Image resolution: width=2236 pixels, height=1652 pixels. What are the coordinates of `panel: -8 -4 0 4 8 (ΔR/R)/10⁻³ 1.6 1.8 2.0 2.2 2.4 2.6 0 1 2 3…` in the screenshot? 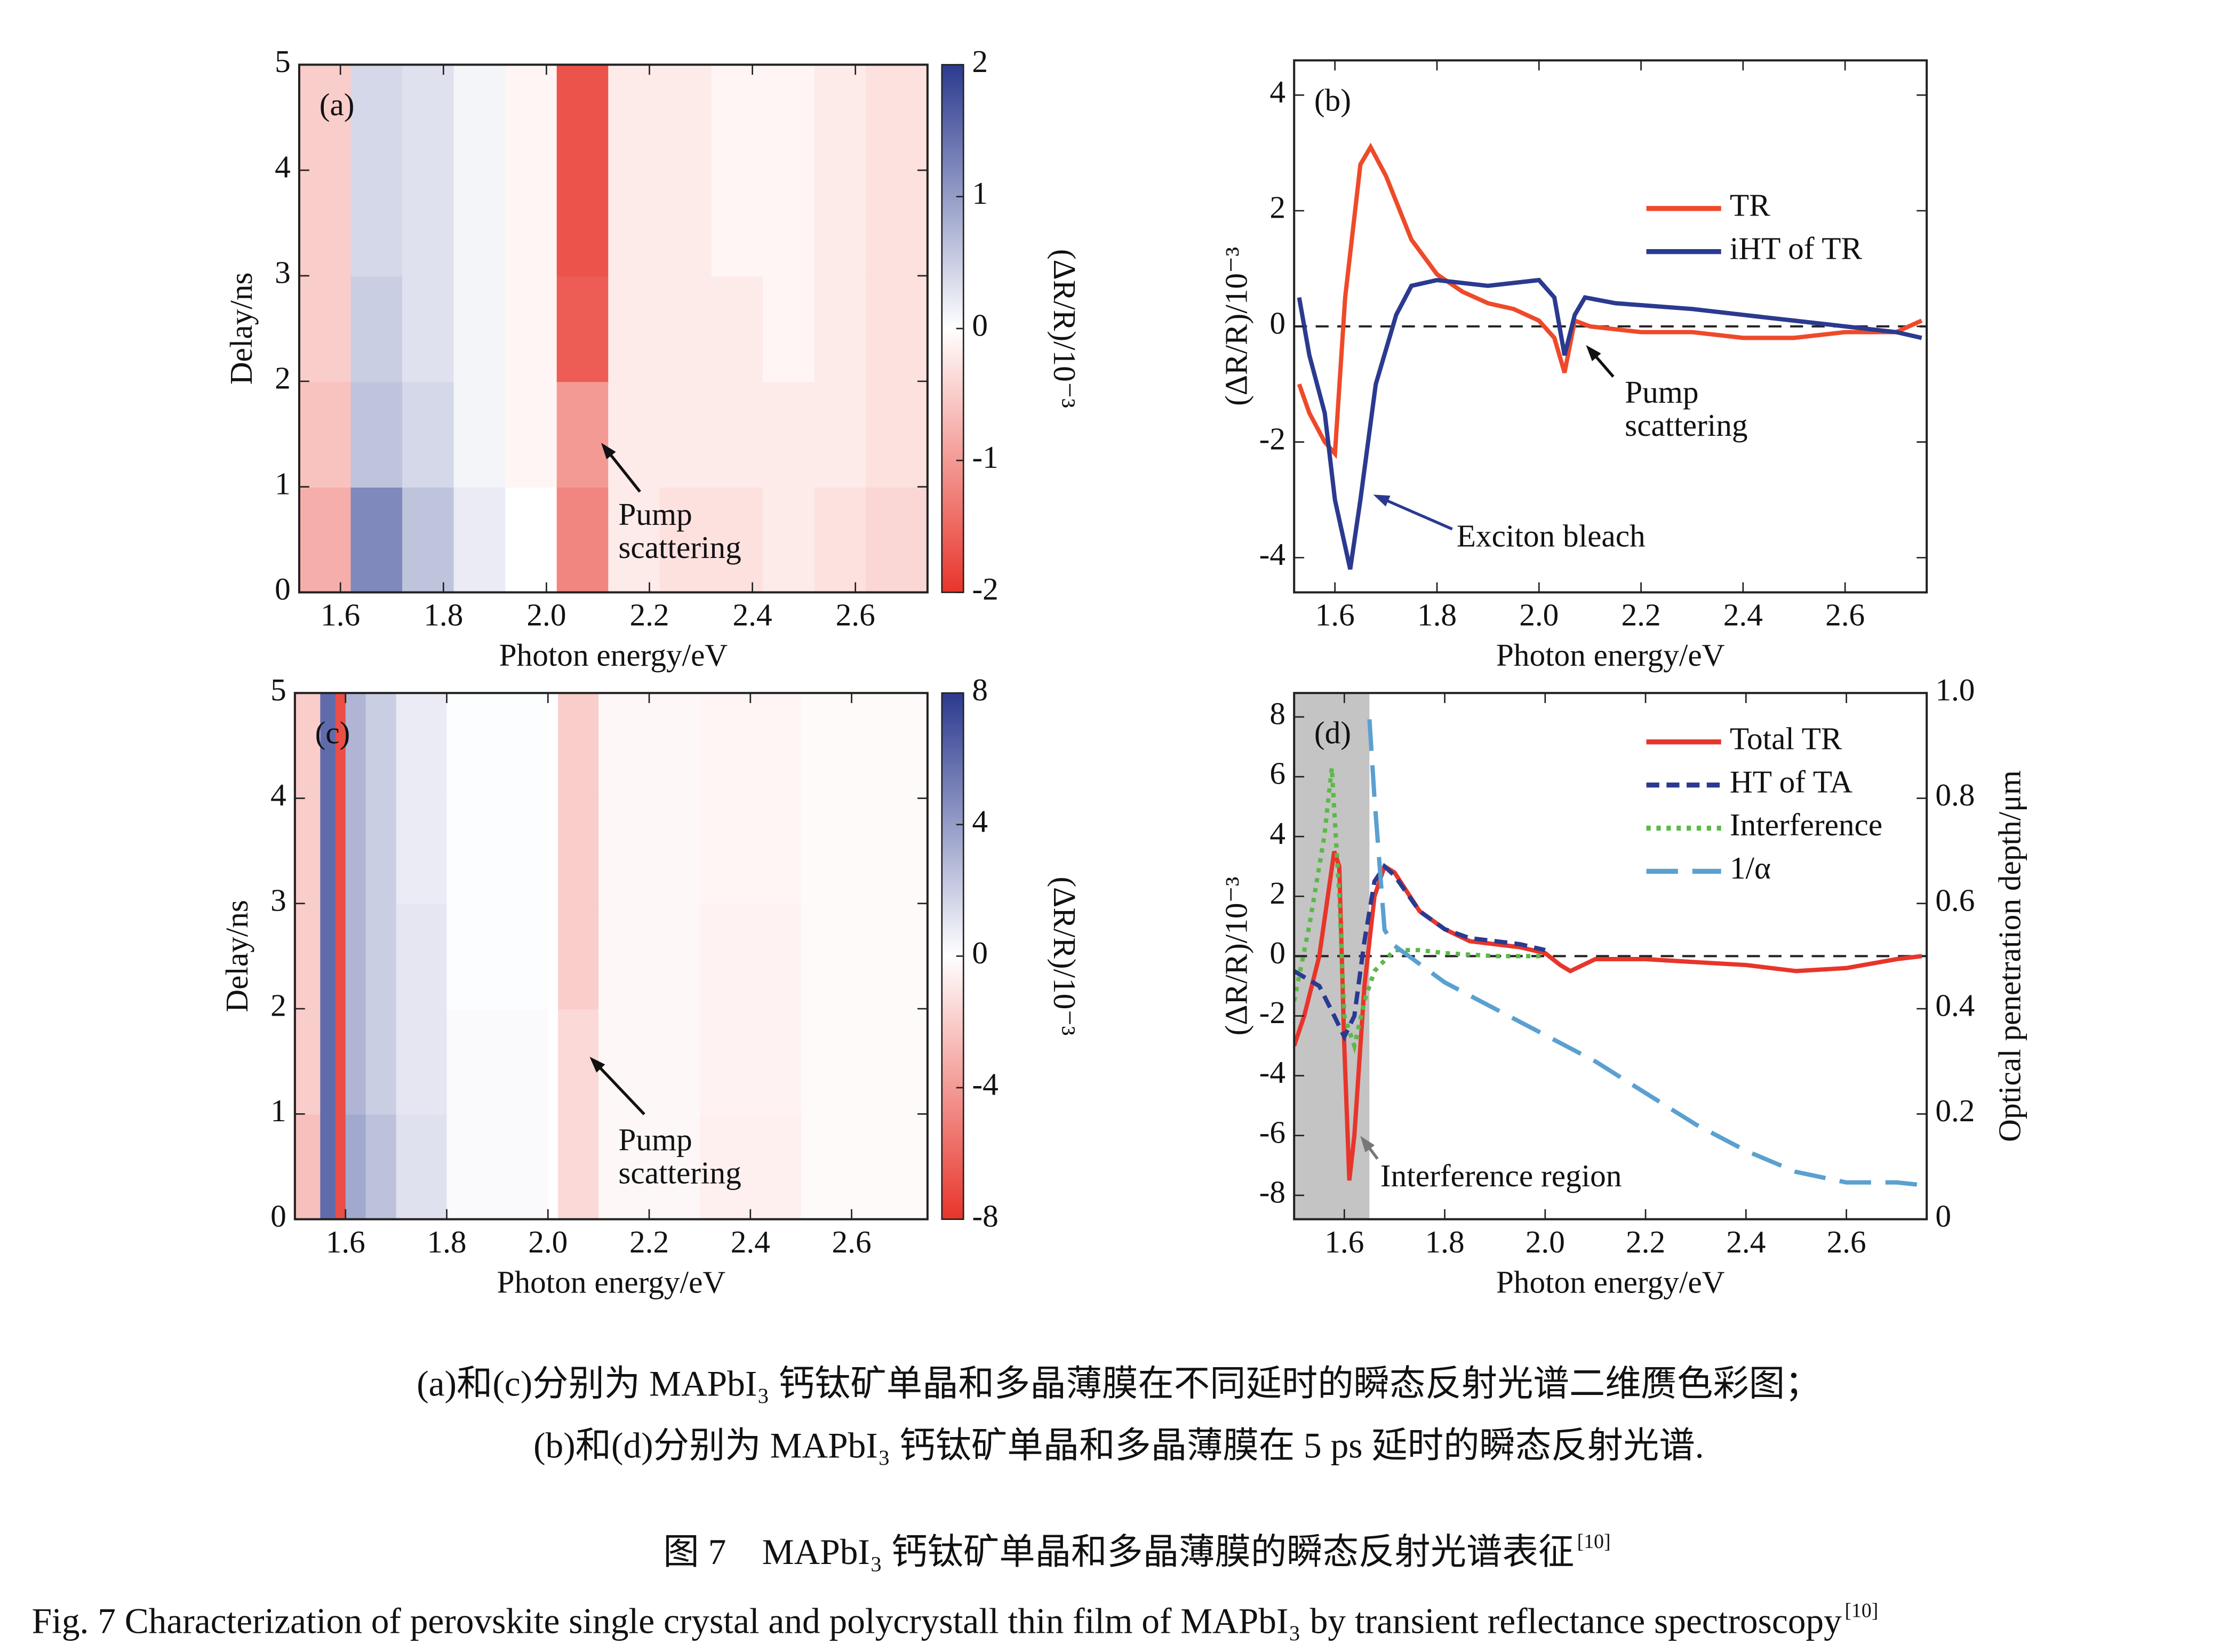 It's located at (650, 985).